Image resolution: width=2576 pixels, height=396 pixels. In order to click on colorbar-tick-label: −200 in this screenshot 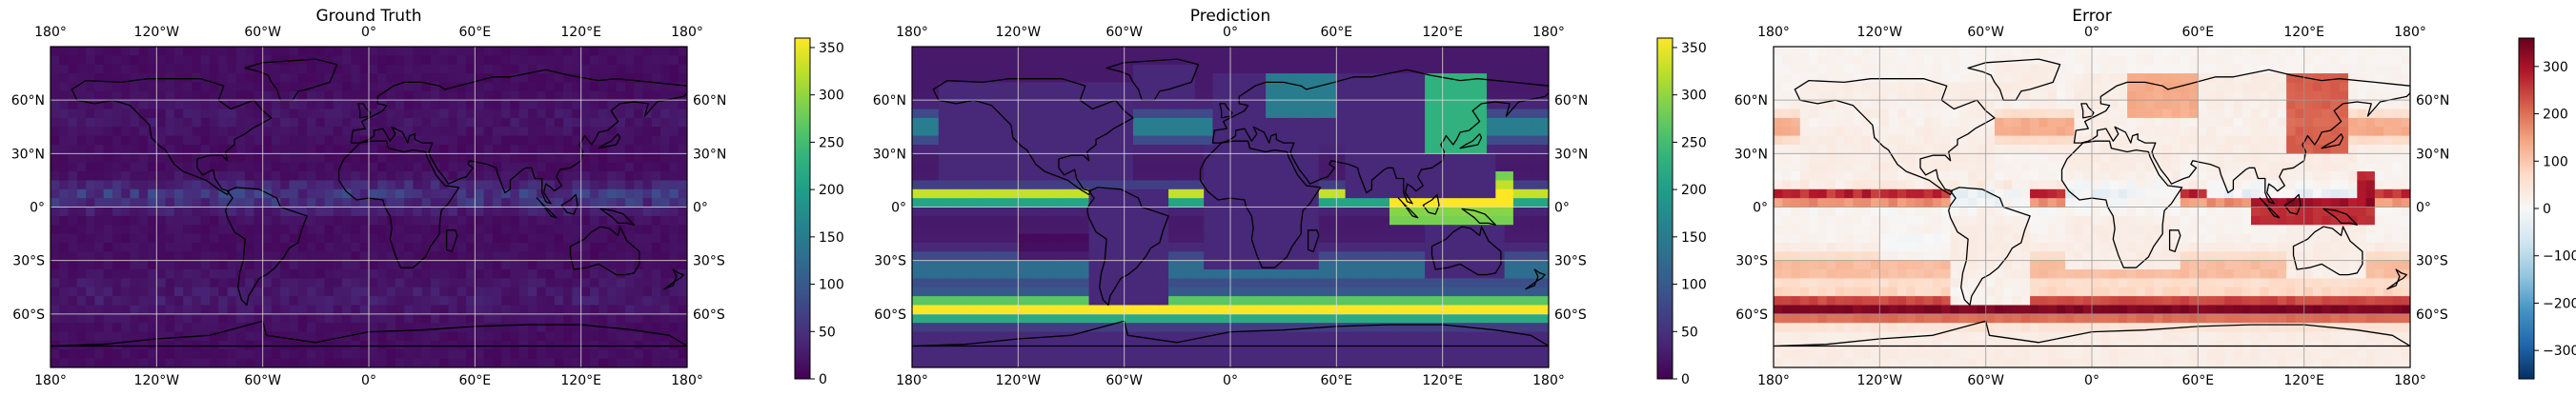, I will do `click(2560, 303)`.